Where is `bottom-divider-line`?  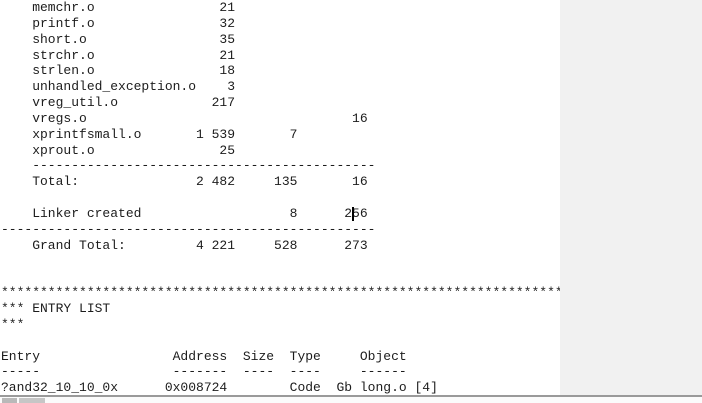 bottom-divider-line is located at coordinates (351, 396).